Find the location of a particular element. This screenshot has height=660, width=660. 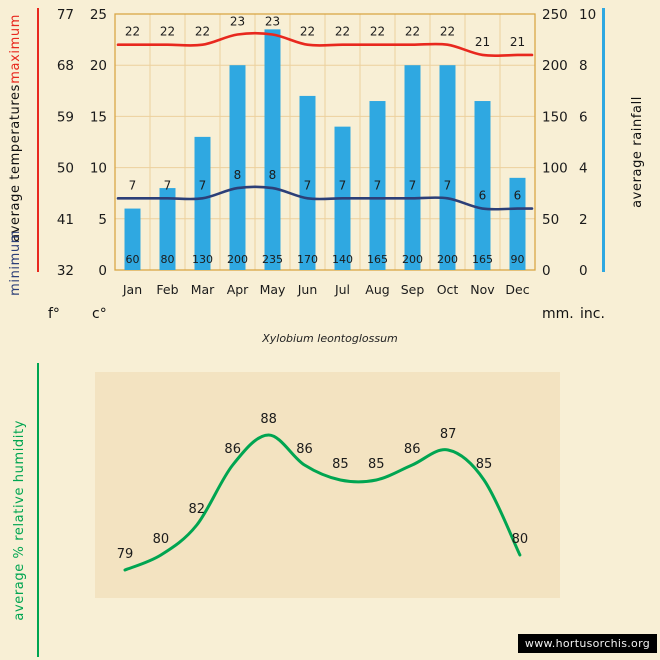

watermark: www.hortusorchis.org is located at coordinates (587, 643).